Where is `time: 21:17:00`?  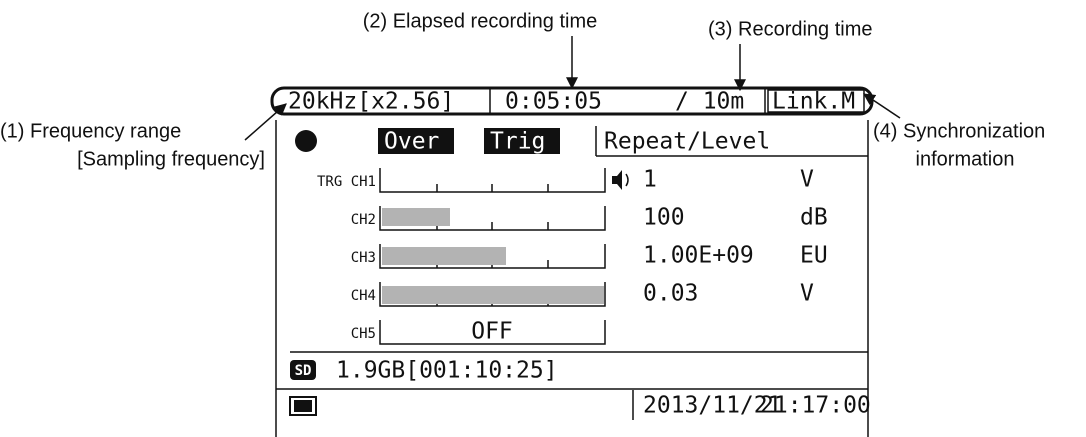 time: 21:17:00 is located at coordinates (815, 406).